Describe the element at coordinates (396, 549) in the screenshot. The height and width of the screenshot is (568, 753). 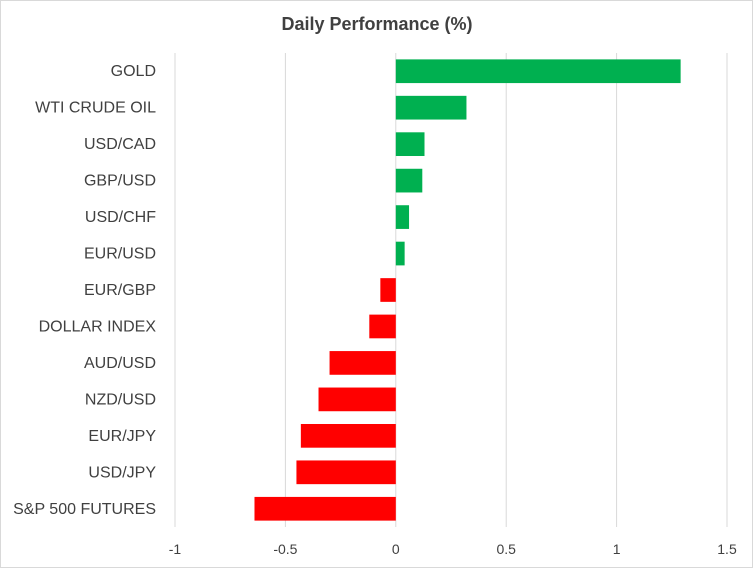
I see `x-tick-label: 0` at that location.